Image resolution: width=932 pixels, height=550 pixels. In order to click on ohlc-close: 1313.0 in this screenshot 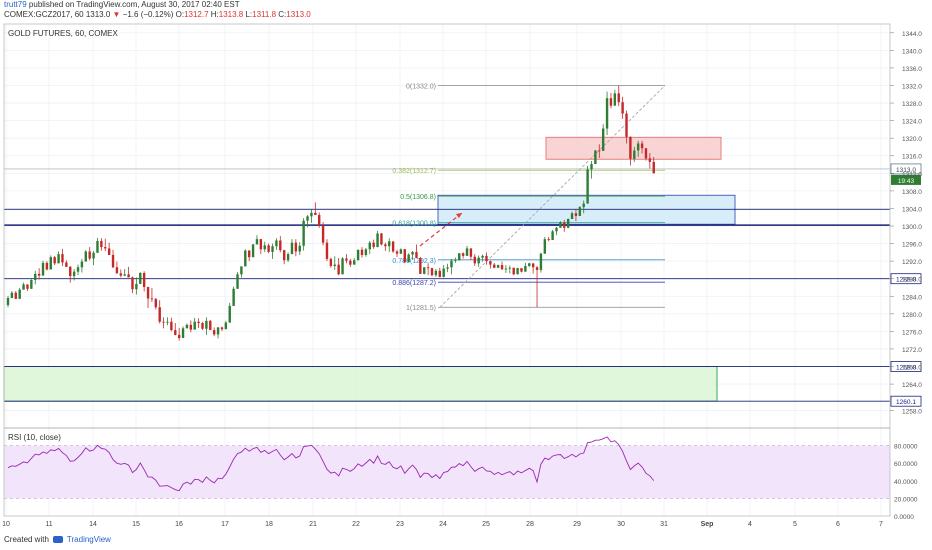, I will do `click(298, 14)`.